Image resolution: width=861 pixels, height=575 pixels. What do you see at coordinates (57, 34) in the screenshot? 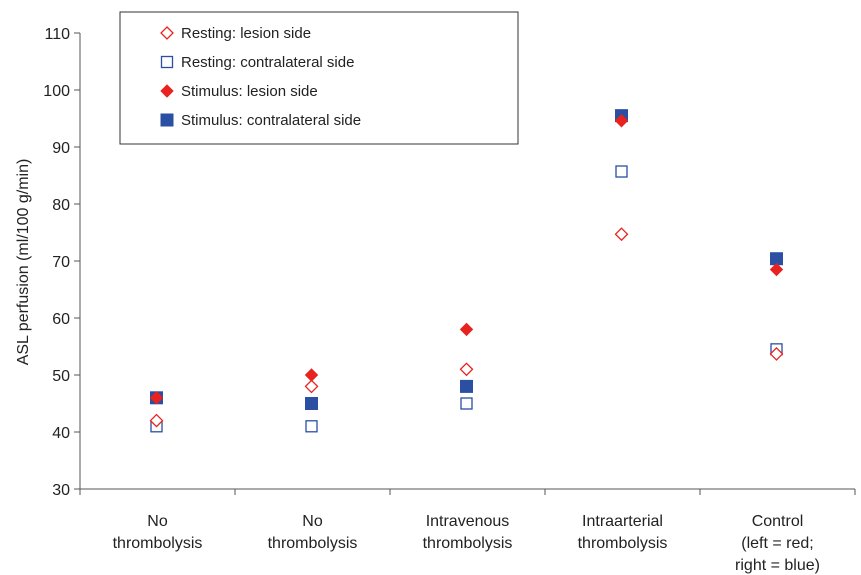
I see `y-tick-label: 110` at bounding box center [57, 34].